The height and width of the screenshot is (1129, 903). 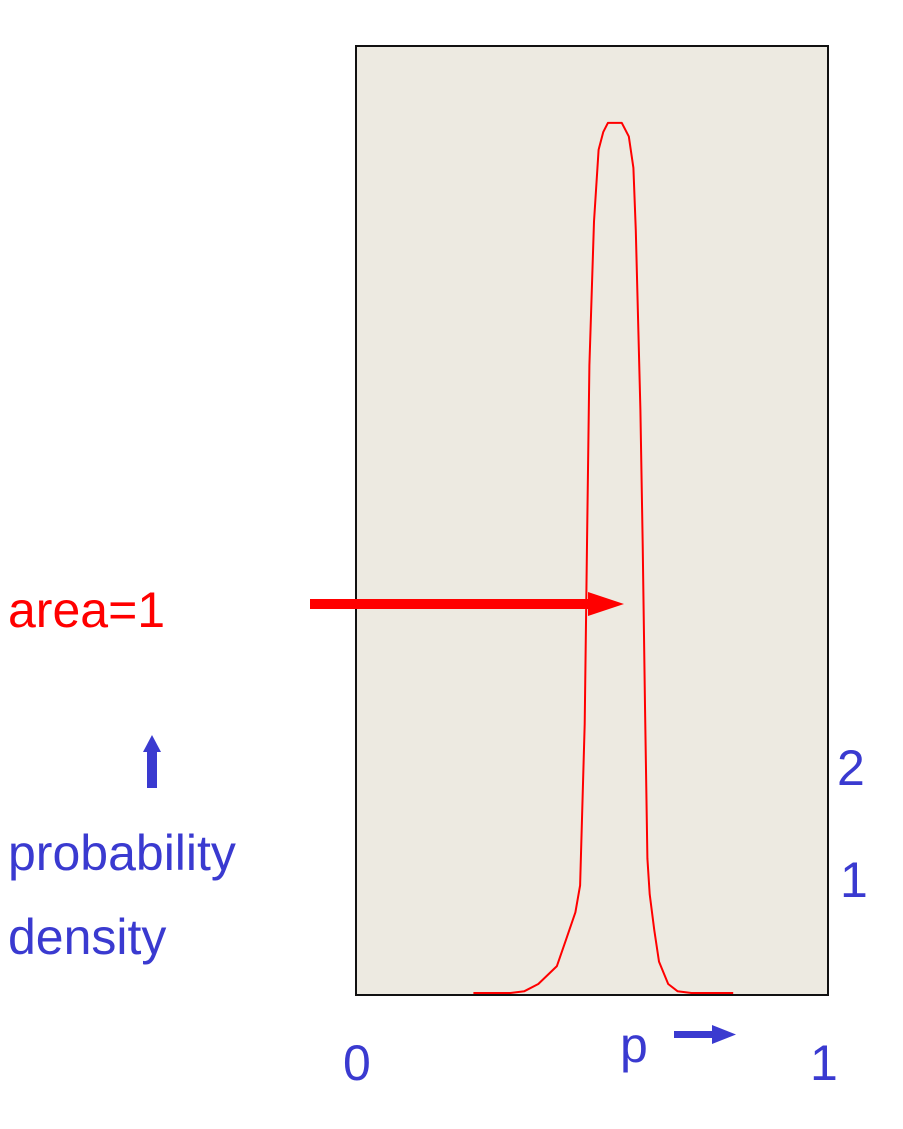 What do you see at coordinates (87, 937) in the screenshot?
I see `y-axis-label-line2: density` at bounding box center [87, 937].